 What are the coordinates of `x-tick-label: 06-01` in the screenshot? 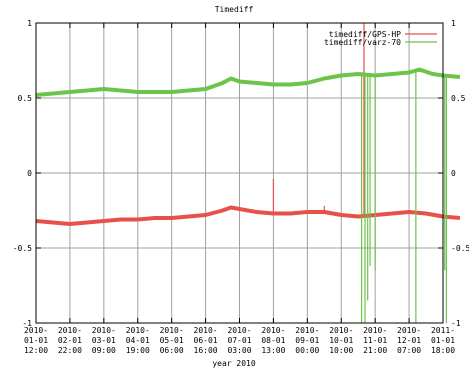 It's located at (206, 340).